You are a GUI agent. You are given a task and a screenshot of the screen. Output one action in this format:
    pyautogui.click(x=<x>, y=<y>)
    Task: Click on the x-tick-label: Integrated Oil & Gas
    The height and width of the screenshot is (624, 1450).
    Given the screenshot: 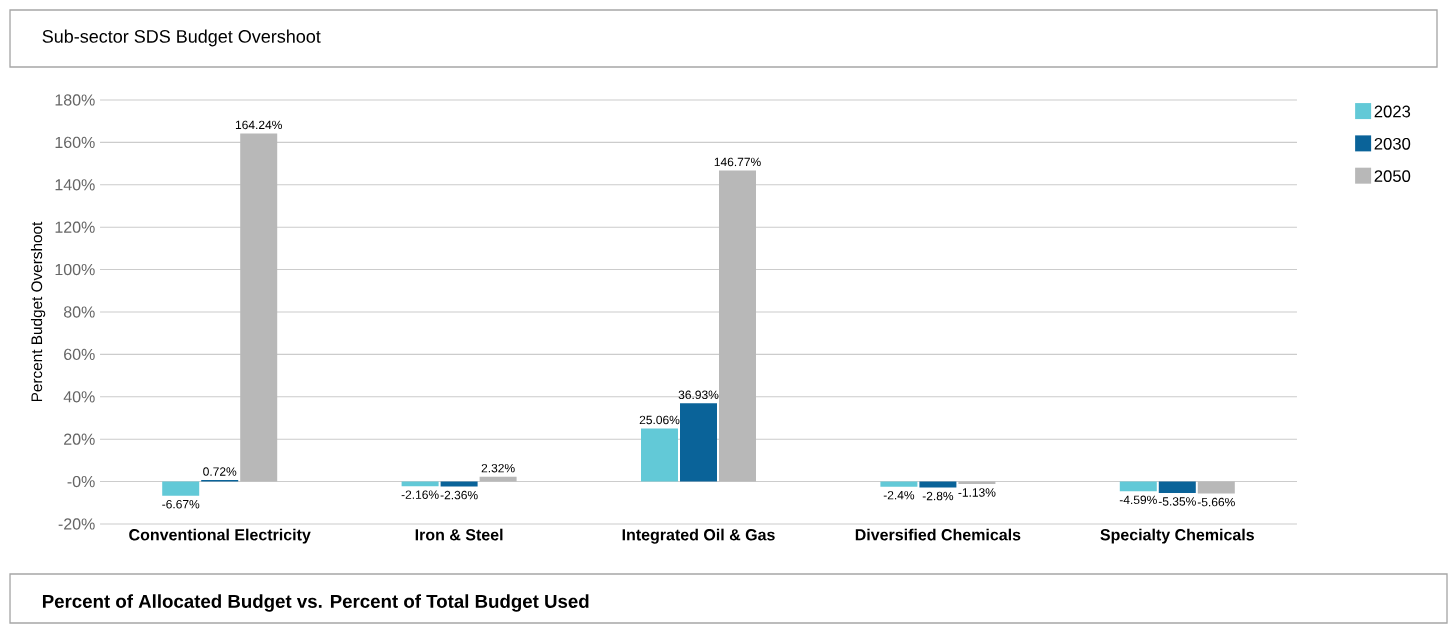 What is the action you would take?
    pyautogui.click(x=698, y=536)
    